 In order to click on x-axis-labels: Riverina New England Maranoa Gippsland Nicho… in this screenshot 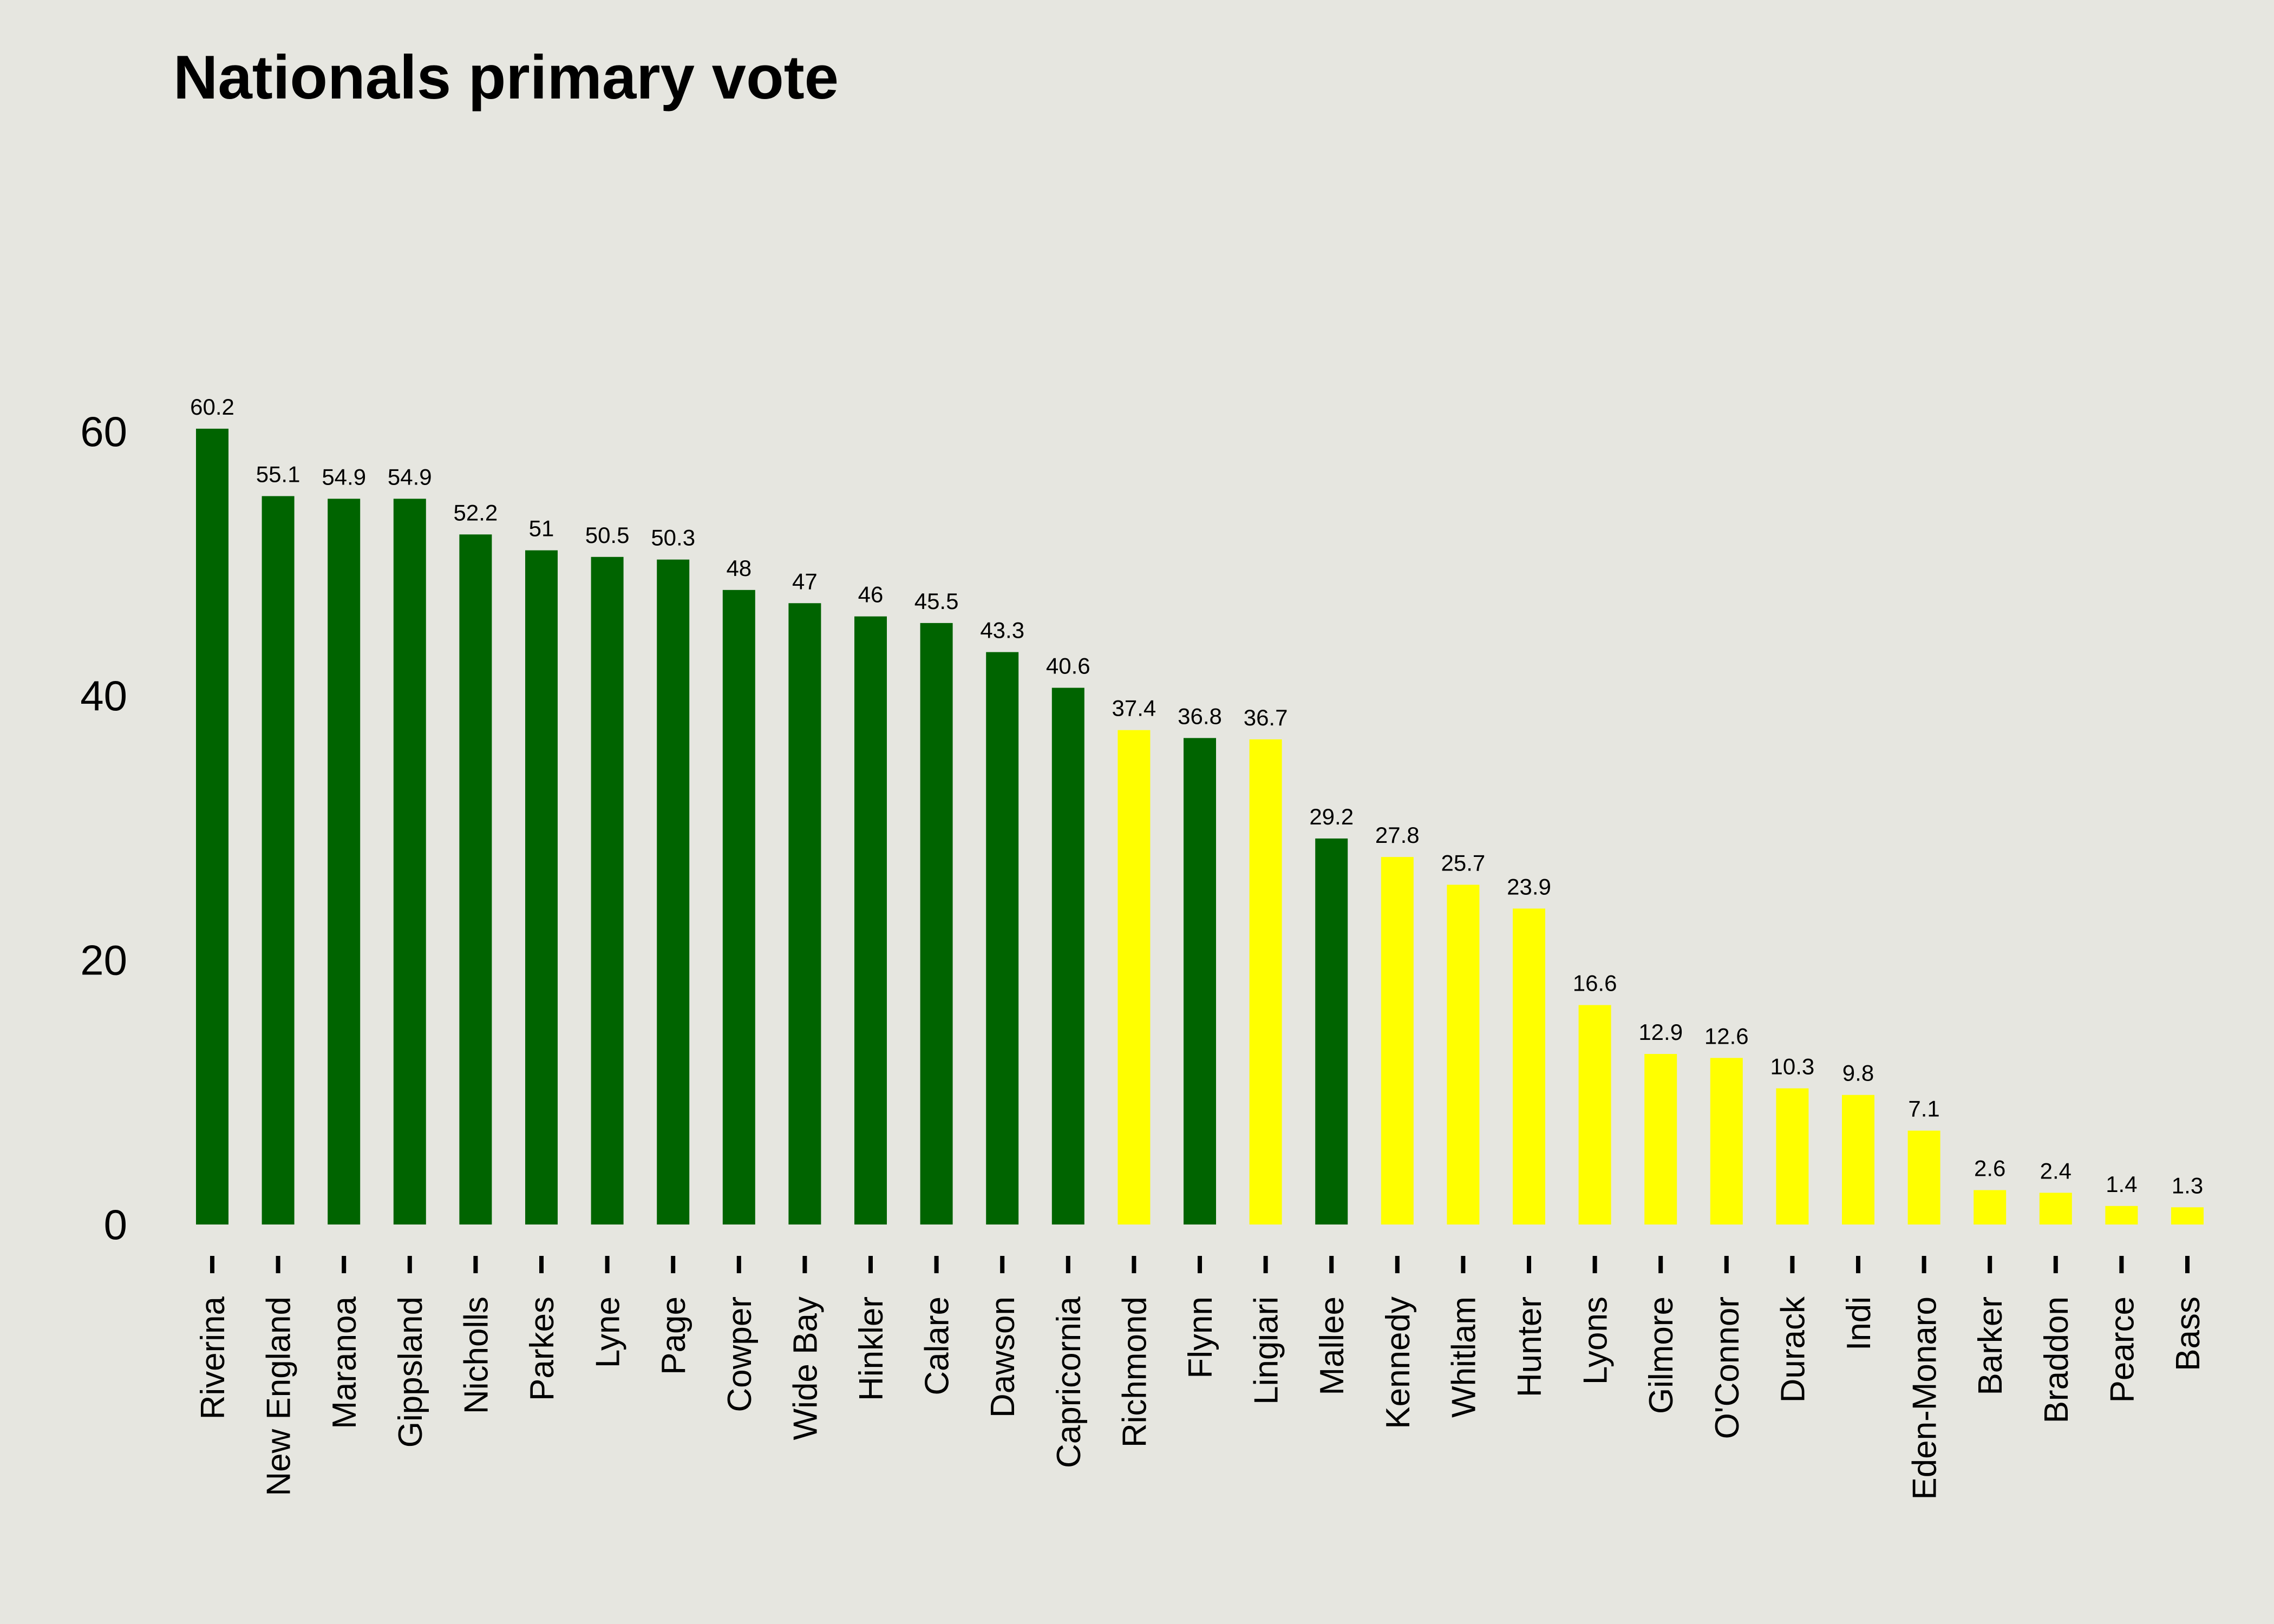, I will do `click(1201, 1398)`.